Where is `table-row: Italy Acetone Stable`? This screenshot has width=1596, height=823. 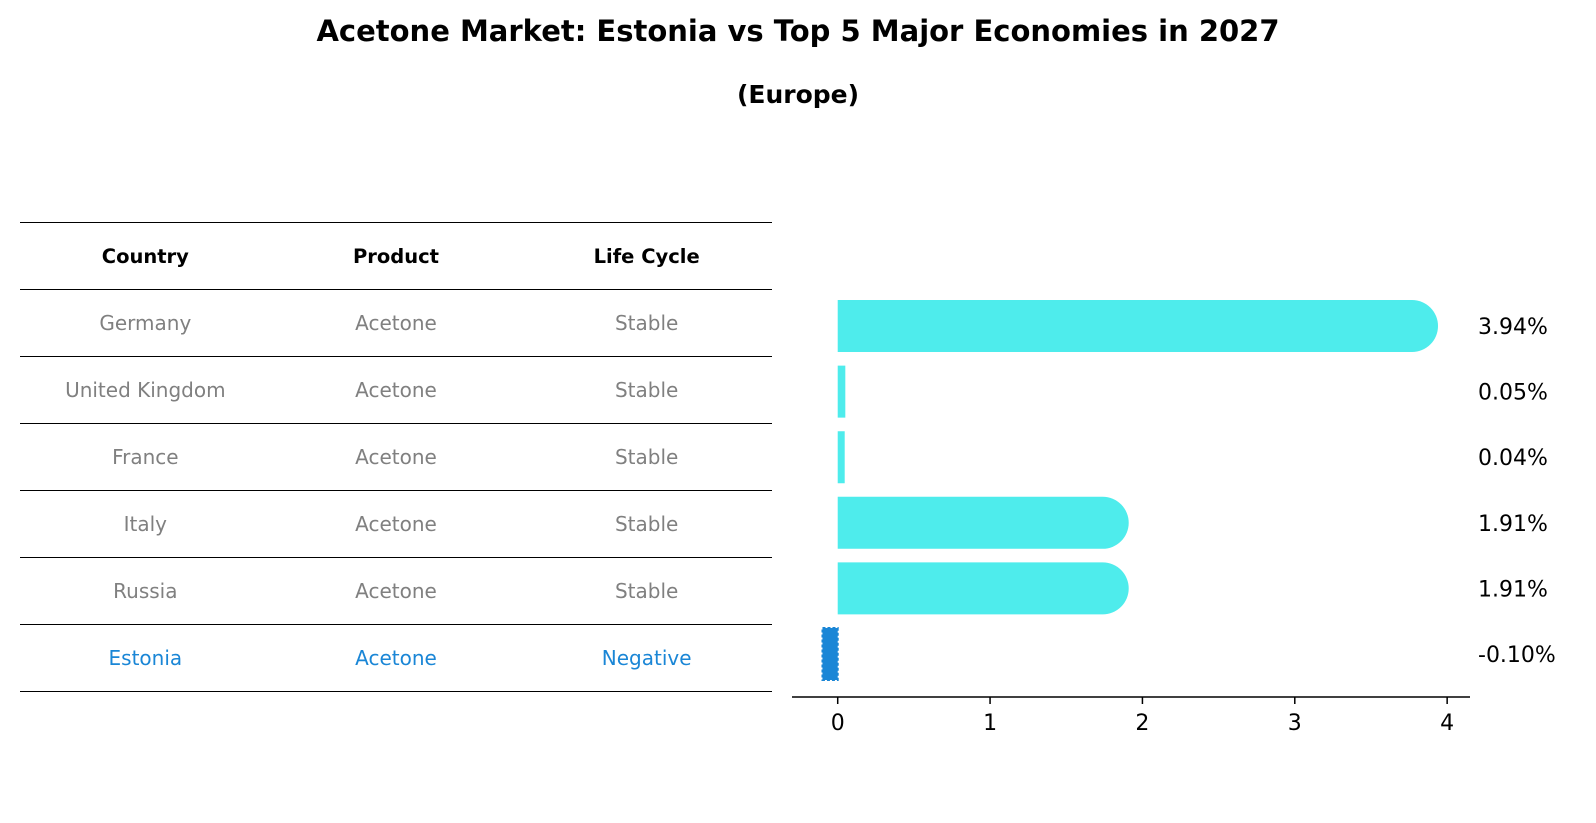
table-row: Italy Acetone Stable is located at coordinates (396, 524).